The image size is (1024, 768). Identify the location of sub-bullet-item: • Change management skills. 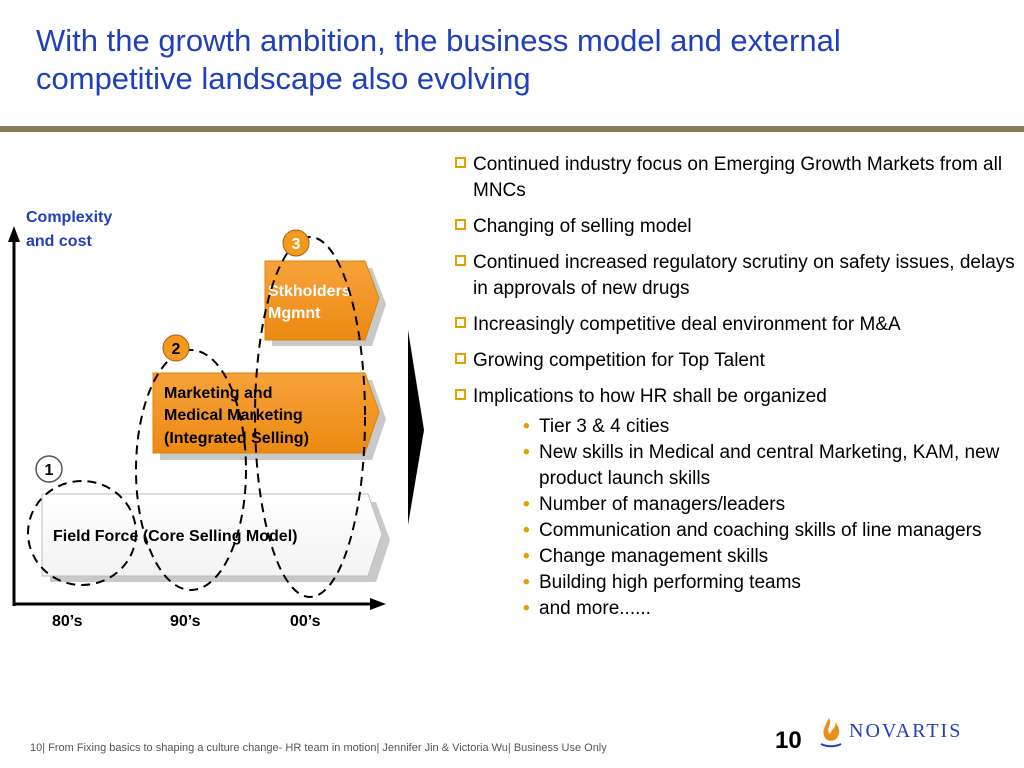
(769, 557).